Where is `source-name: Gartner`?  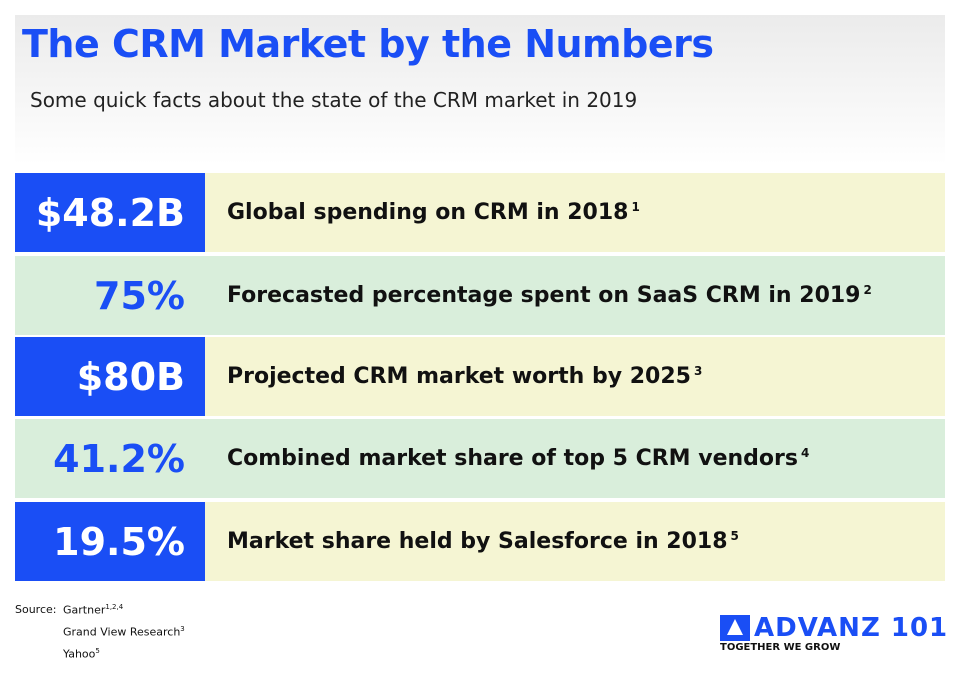
source-name: Gartner is located at coordinates (84, 610).